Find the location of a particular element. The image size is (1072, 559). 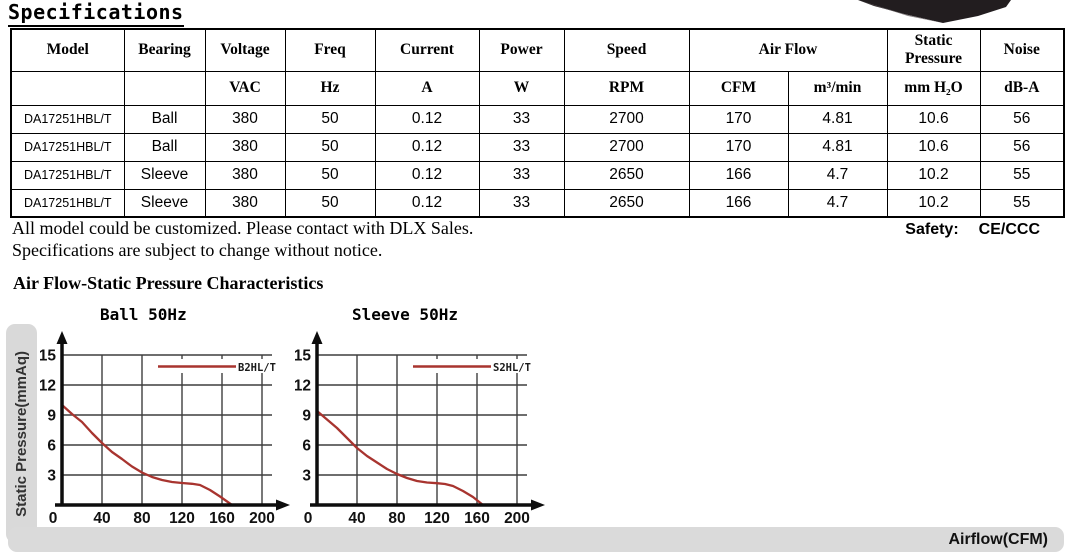

unit-model is located at coordinates (67, 88).